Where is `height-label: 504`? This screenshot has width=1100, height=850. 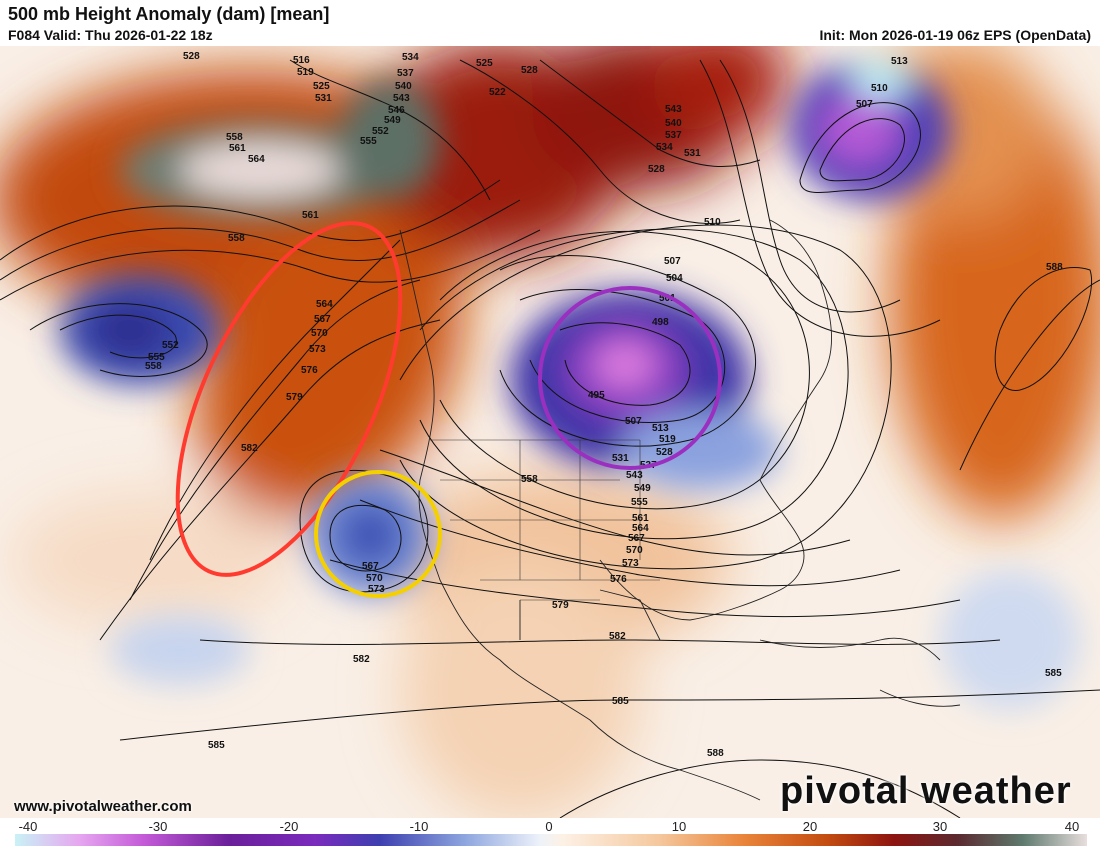 height-label: 504 is located at coordinates (674, 278).